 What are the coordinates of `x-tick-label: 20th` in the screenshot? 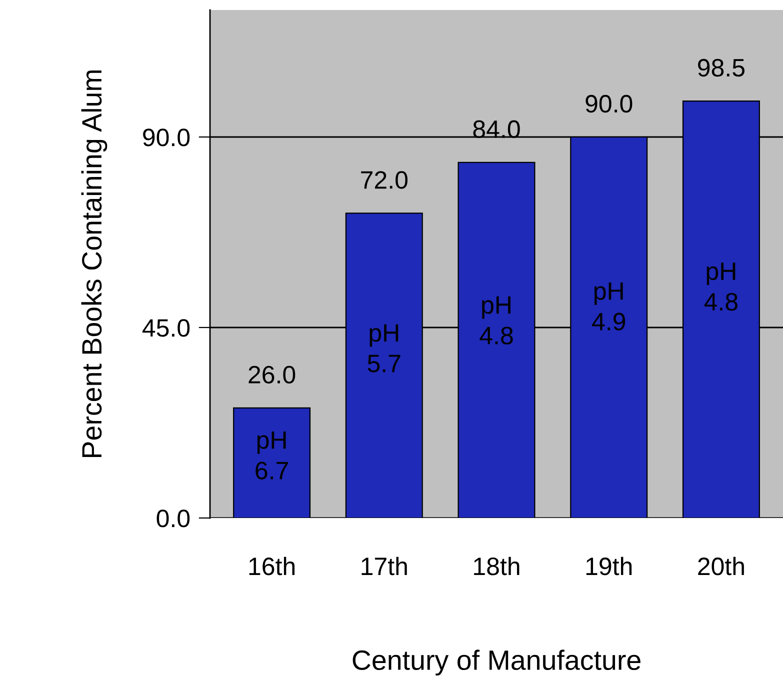 It's located at (721, 566).